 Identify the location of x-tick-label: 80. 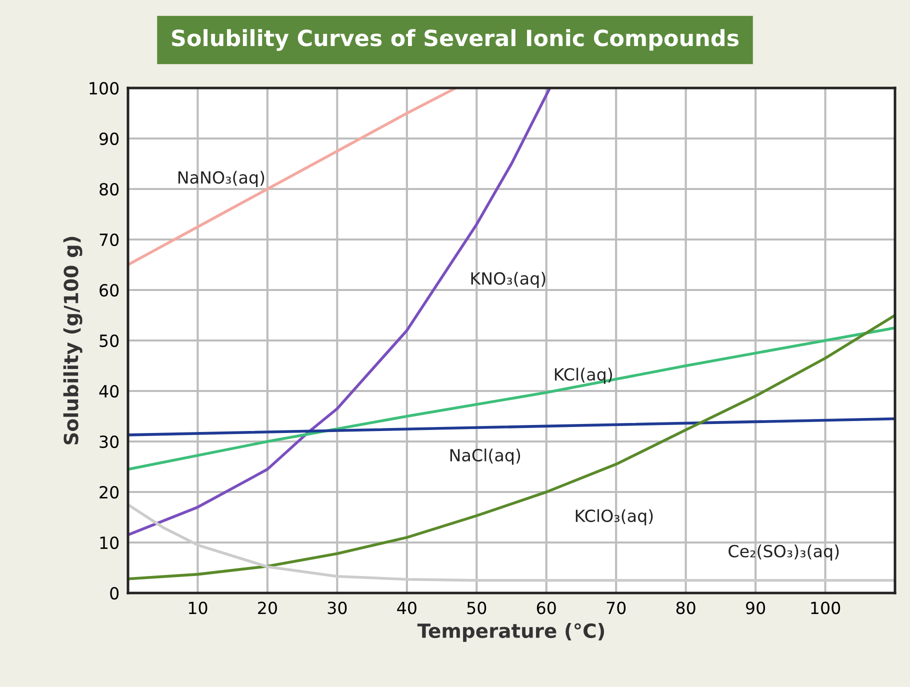
(686, 608).